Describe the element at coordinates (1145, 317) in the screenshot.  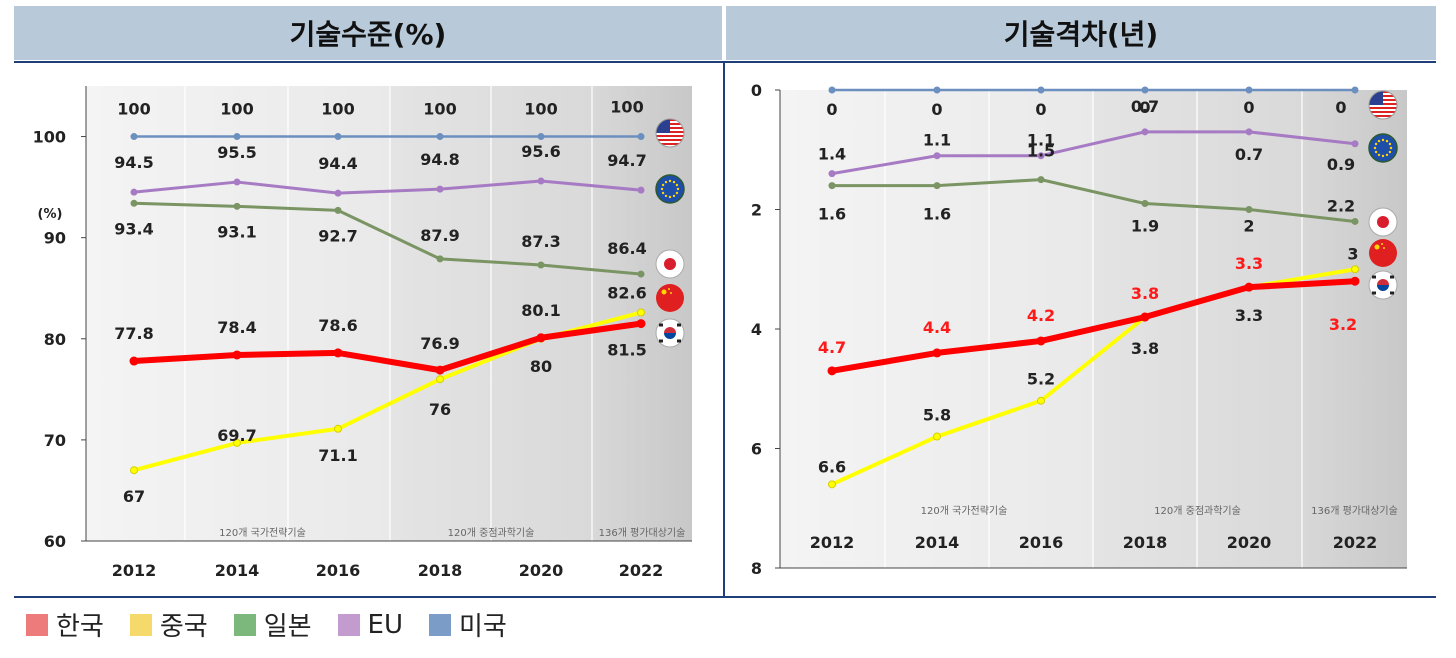
I see `gap-point-korea-2018` at that location.